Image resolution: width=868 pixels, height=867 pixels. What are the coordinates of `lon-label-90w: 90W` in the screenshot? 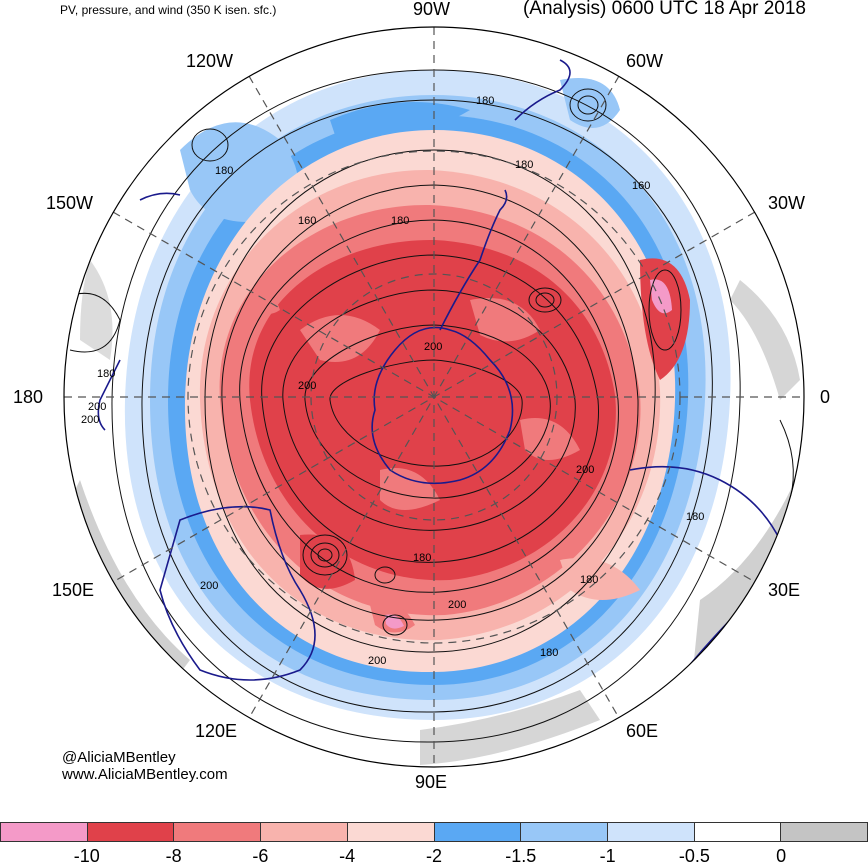 It's located at (432, 9).